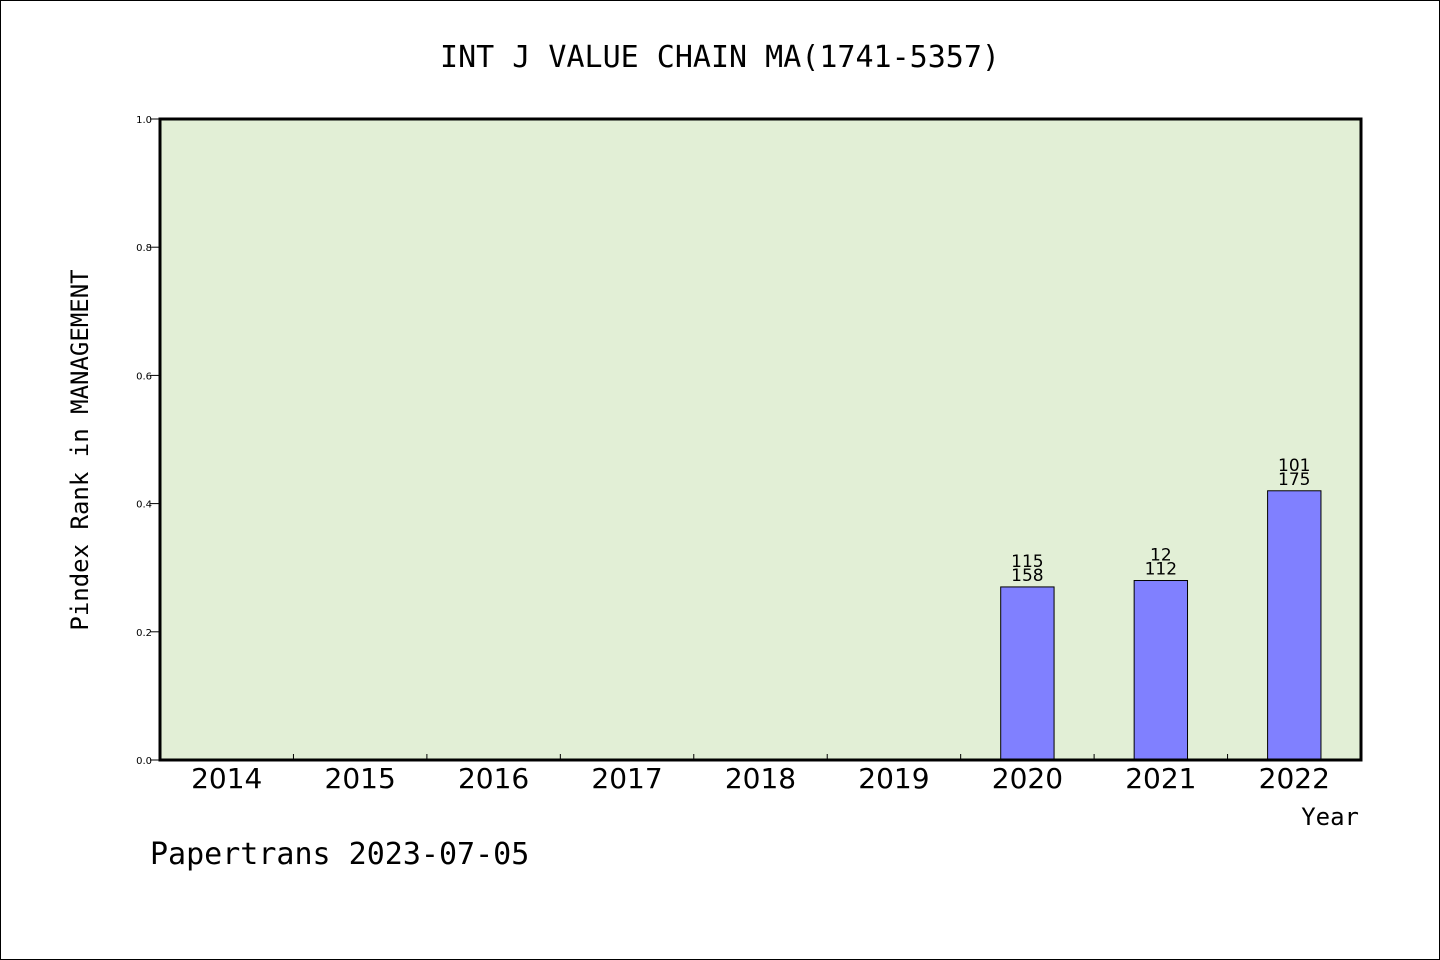  I want to click on bar-label-top: 115, so click(1027, 562).